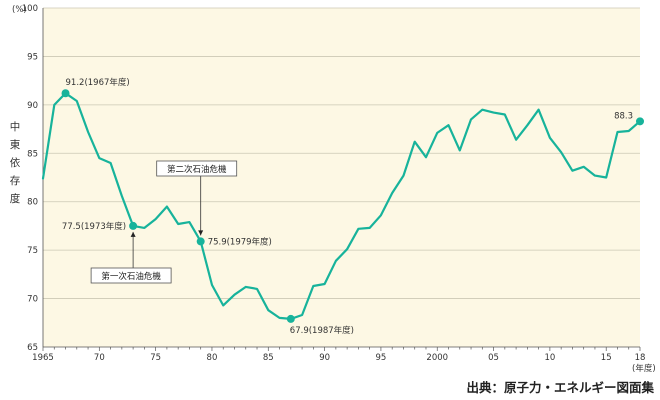 This screenshot has width=660, height=400. Describe the element at coordinates (15, 198) in the screenshot. I see `y-axis-label-char: 度` at that location.